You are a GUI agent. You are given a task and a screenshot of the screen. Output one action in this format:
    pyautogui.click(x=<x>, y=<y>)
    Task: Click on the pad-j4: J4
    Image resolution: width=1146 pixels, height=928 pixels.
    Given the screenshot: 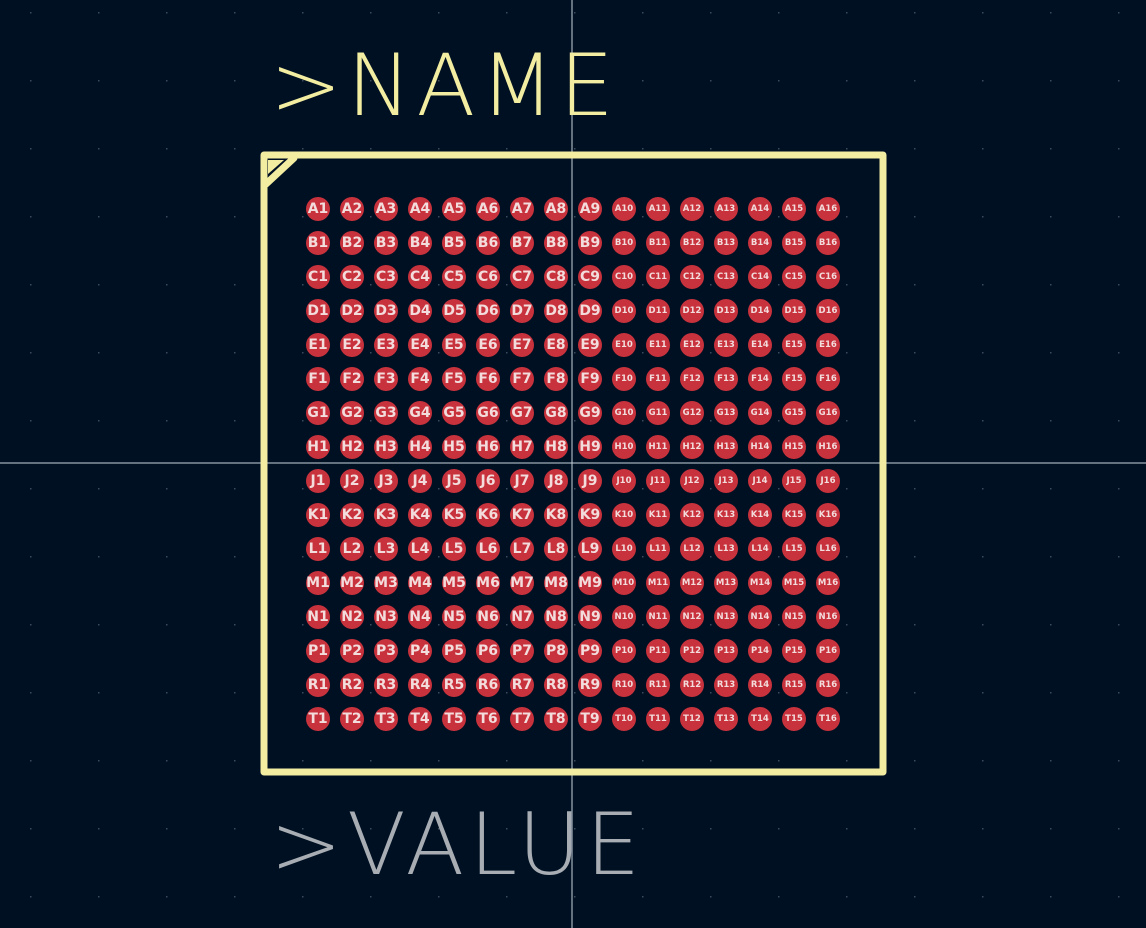 What is the action you would take?
    pyautogui.click(x=420, y=481)
    